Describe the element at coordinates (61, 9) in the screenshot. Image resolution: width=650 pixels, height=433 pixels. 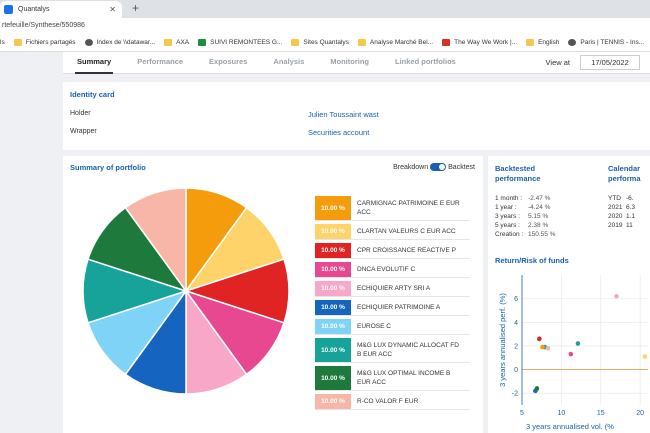
I see `browser-tab: Quantalys ✕` at that location.